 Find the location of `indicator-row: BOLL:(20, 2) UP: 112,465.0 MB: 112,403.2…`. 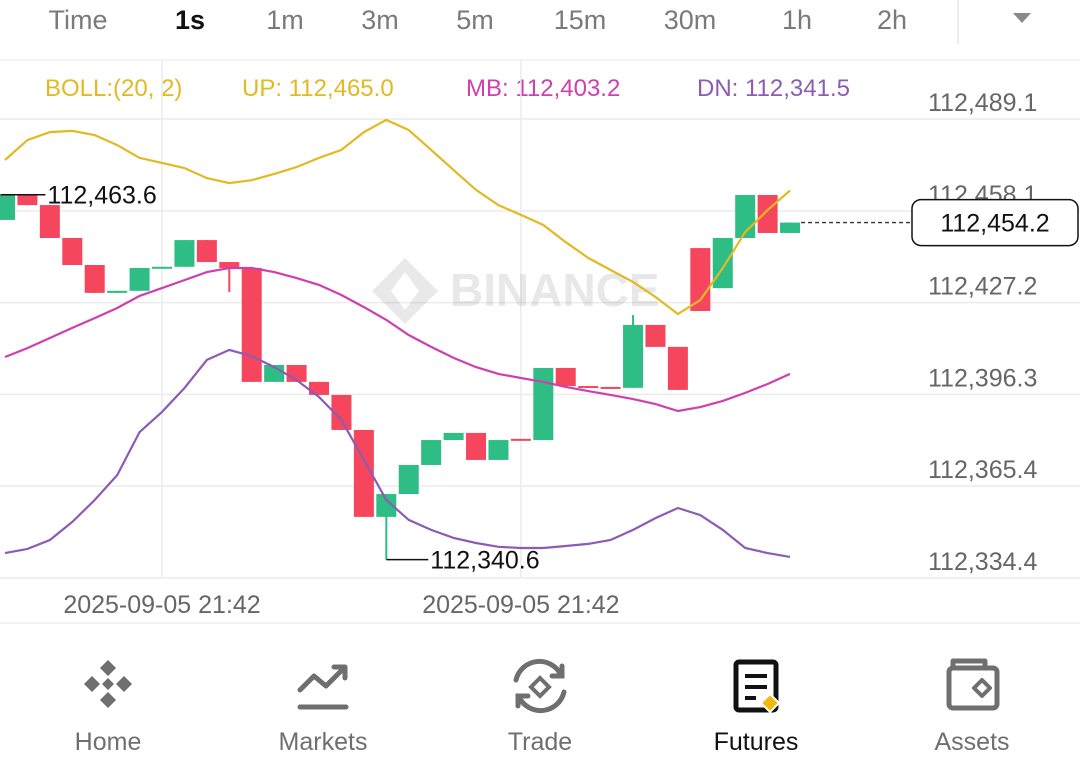

indicator-row: BOLL:(20, 2) UP: 112,465.0 MB: 112,403.2… is located at coordinates (447, 88).